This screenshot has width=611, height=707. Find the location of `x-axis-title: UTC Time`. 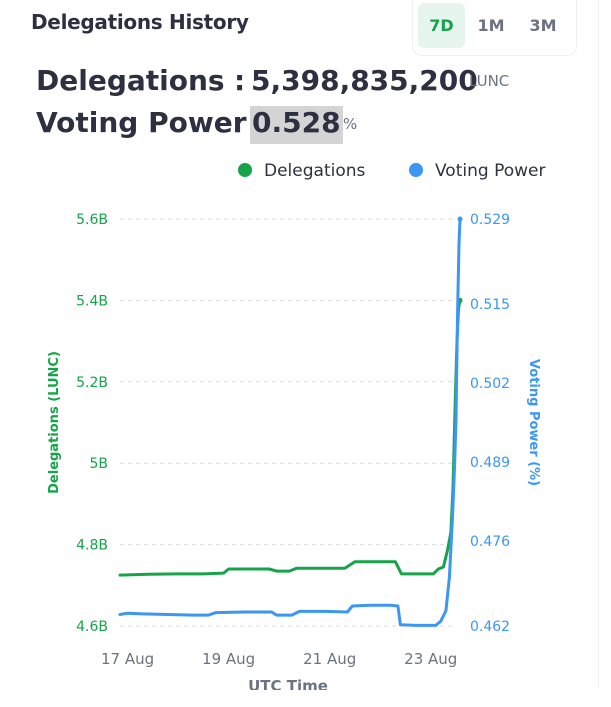

x-axis-title: UTC Time is located at coordinates (288, 683).